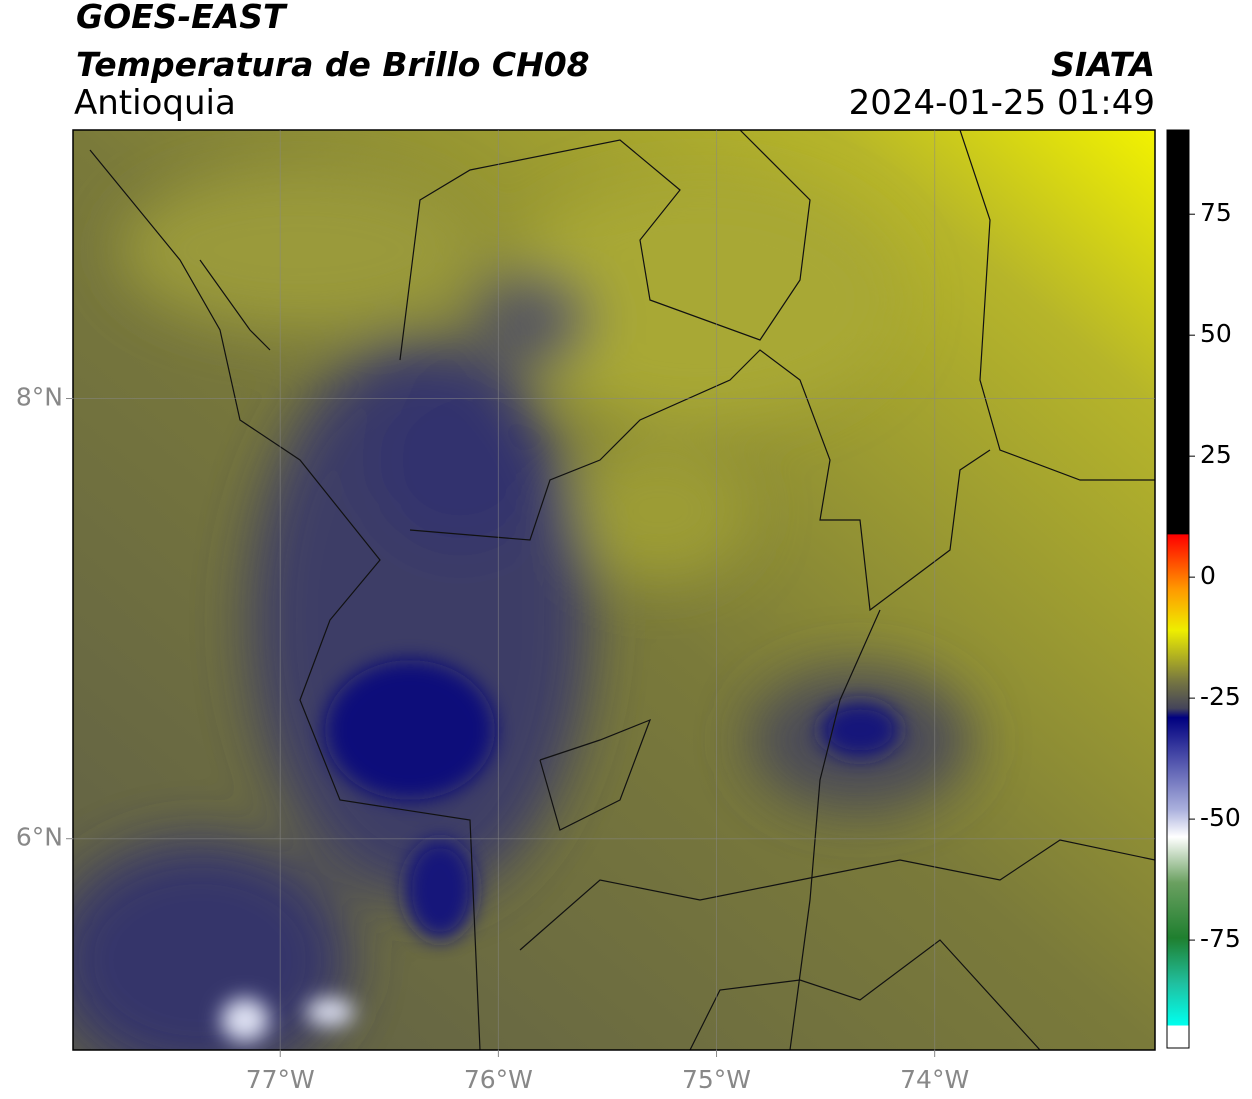  Describe the element at coordinates (181, 18) in the screenshot. I see `title: GOES-EAST` at that location.